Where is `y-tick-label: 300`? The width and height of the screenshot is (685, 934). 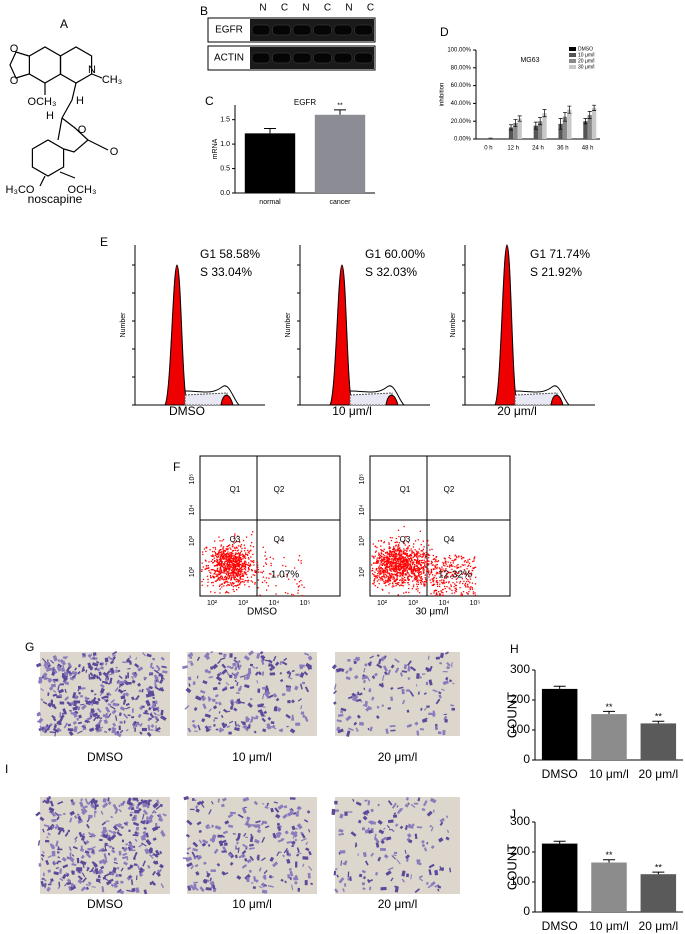
y-tick-label: 300 is located at coordinates (520, 669).